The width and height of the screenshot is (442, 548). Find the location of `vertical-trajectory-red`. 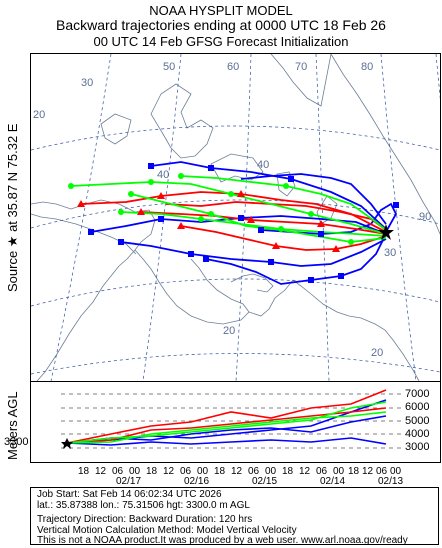

vertical-trajectory-red is located at coordinates (226, 416).